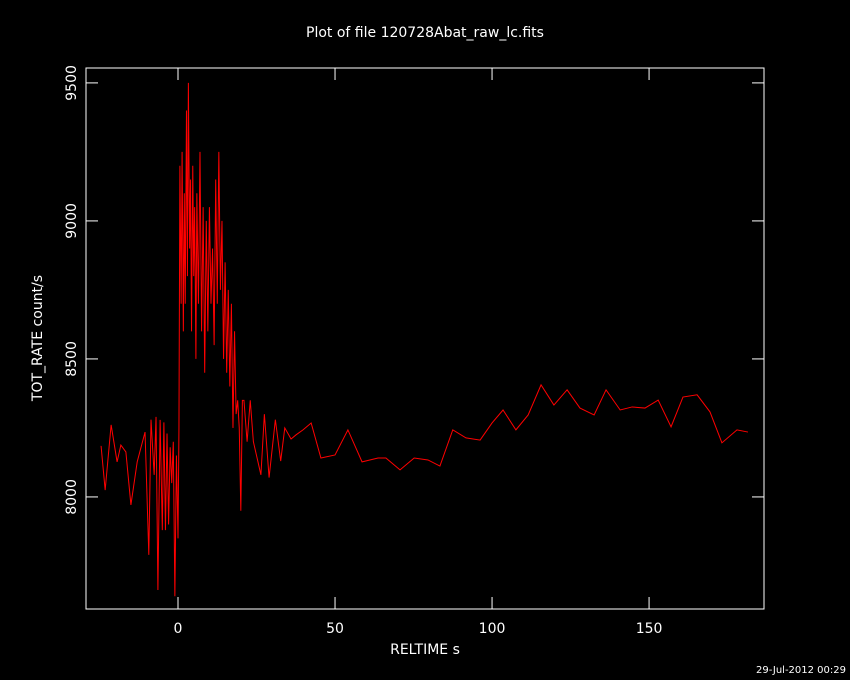 This screenshot has height=680, width=850. I want to click on y-tick-label: 9000, so click(72, 221).